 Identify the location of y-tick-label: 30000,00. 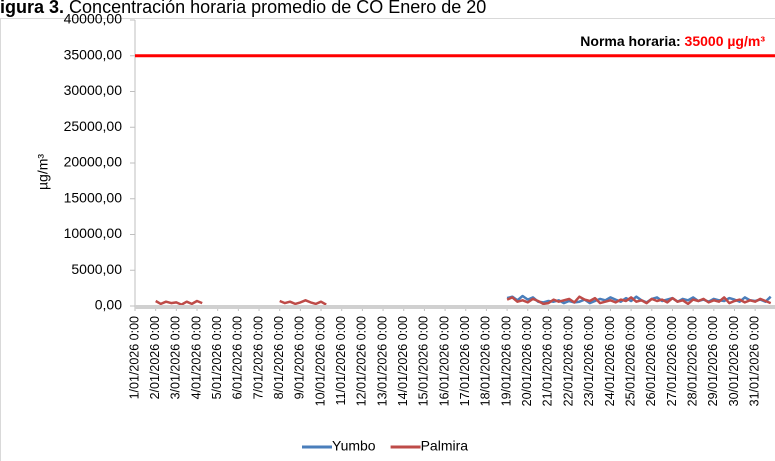
(93, 90).